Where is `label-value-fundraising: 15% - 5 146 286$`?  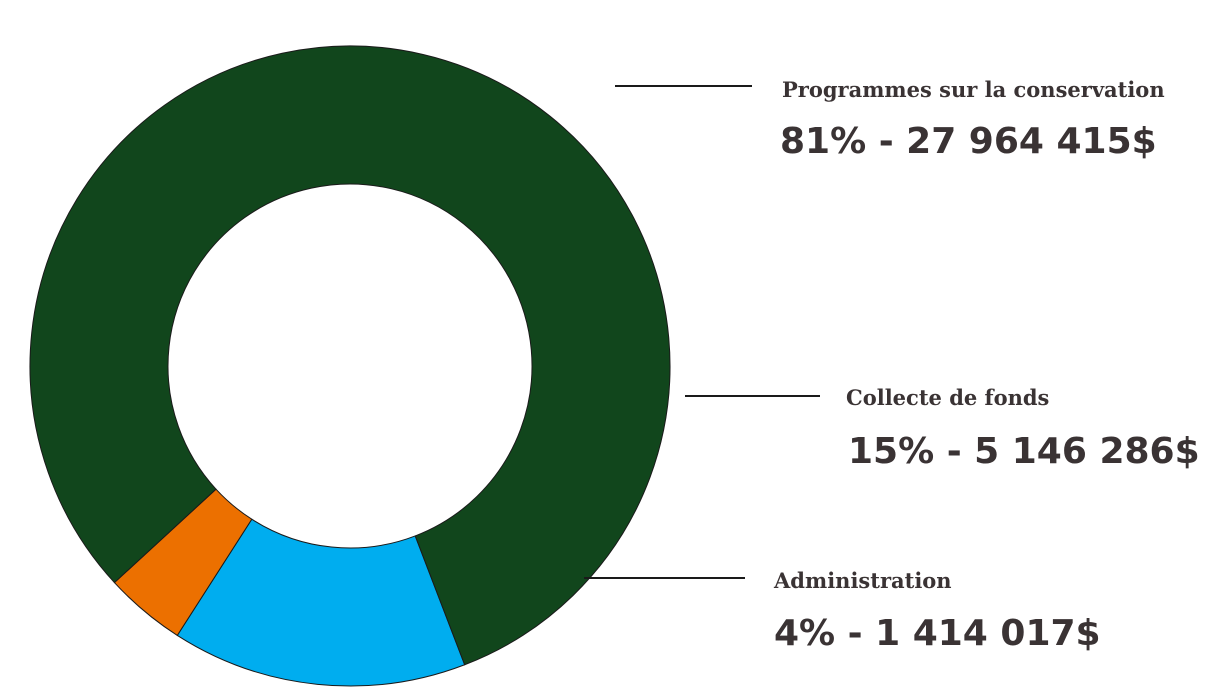 label-value-fundraising: 15% - 5 146 286$ is located at coordinates (1024, 451).